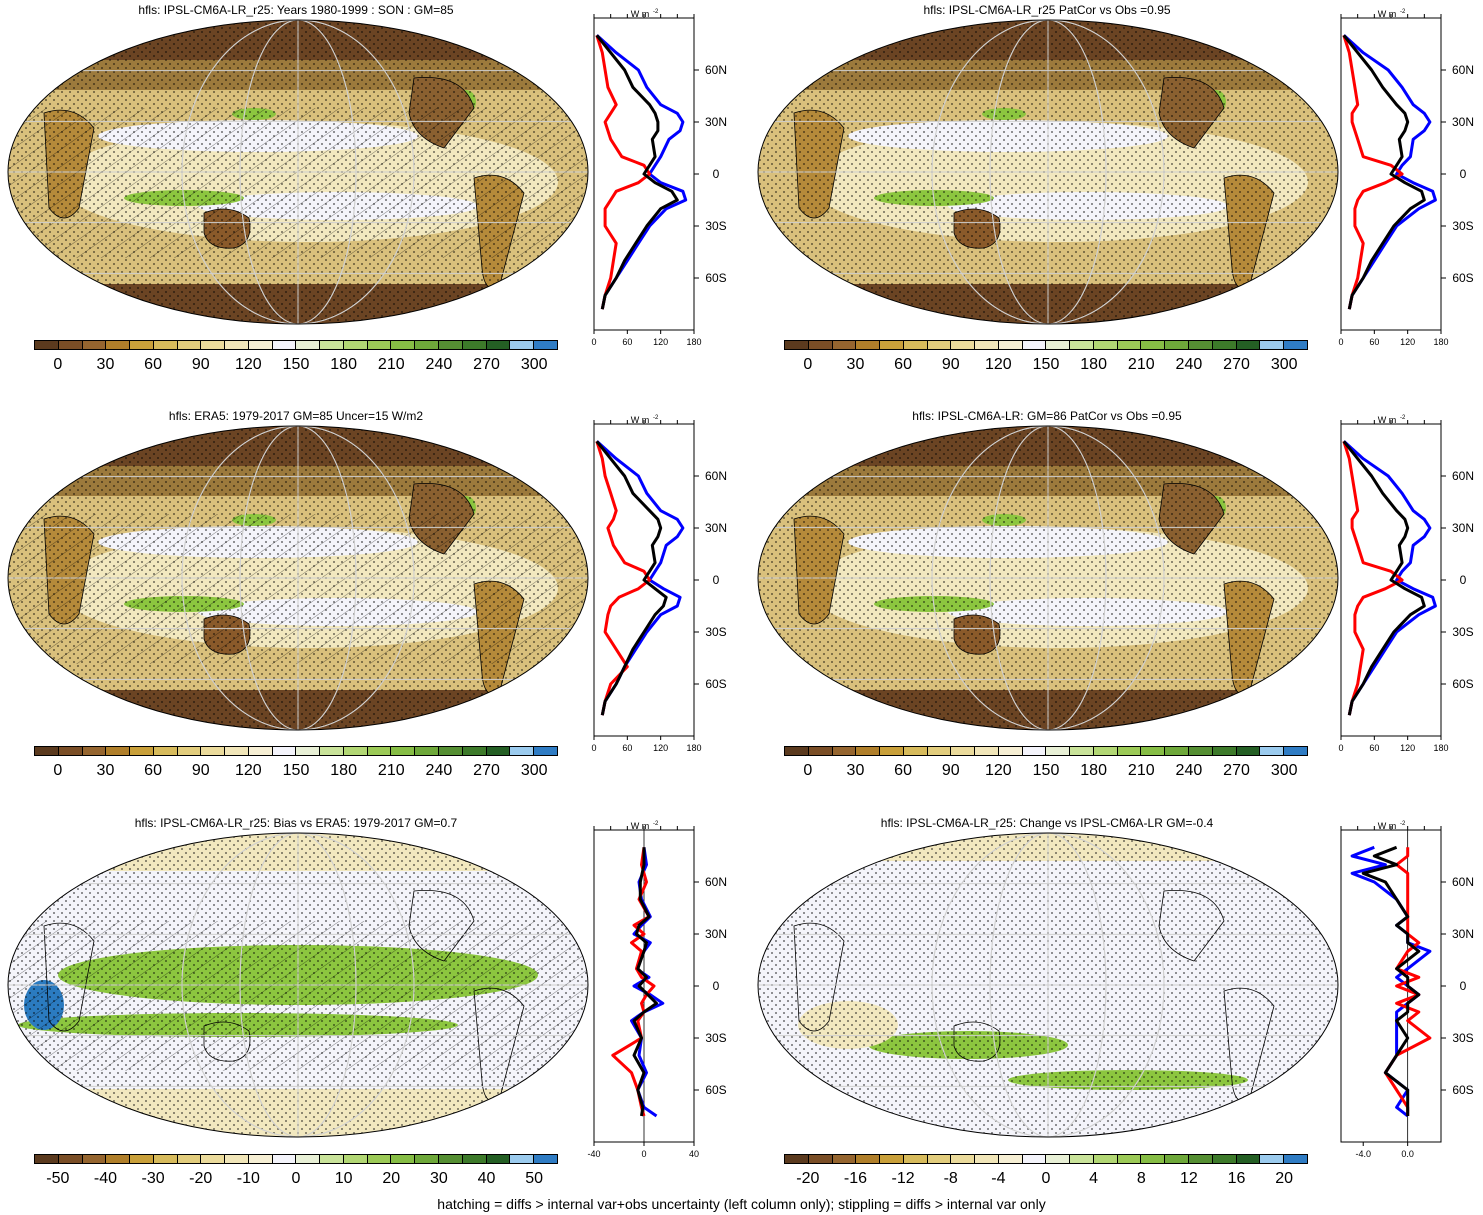 This screenshot has height=1215, width=1483. I want to click on zonal-mean-plot: W m -2 60N 30N 0 30S 60S -40 0 40, so click(657, 990).